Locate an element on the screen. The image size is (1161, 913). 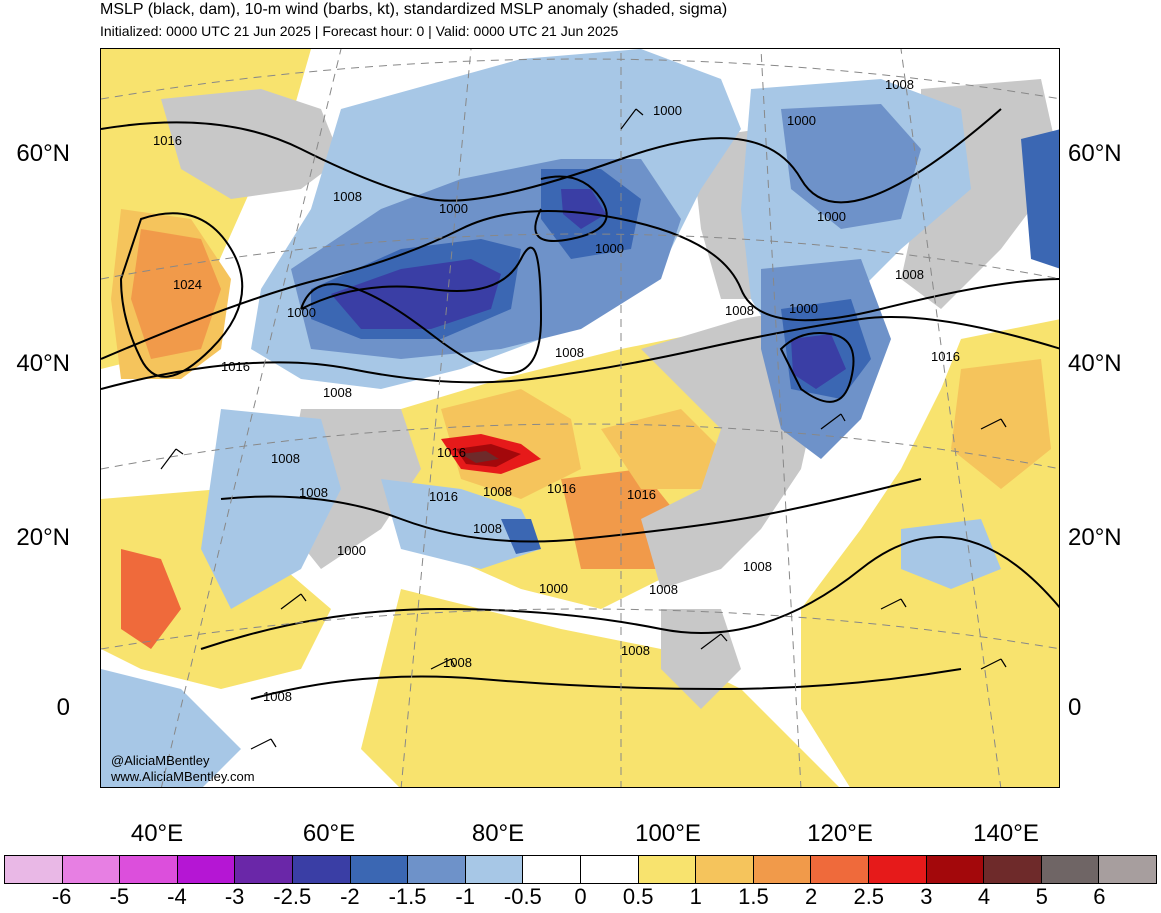
colorbar-tick-label: -3 is located at coordinates (234, 896).